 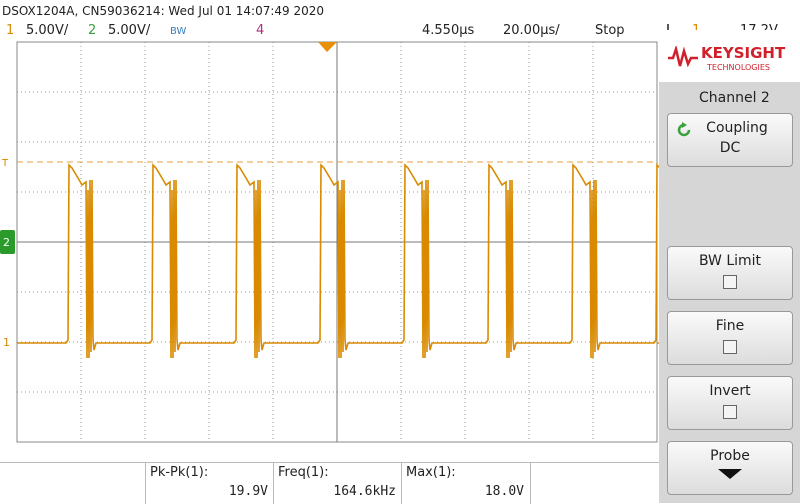 I want to click on softkey-label: Probe, so click(x=730, y=456).